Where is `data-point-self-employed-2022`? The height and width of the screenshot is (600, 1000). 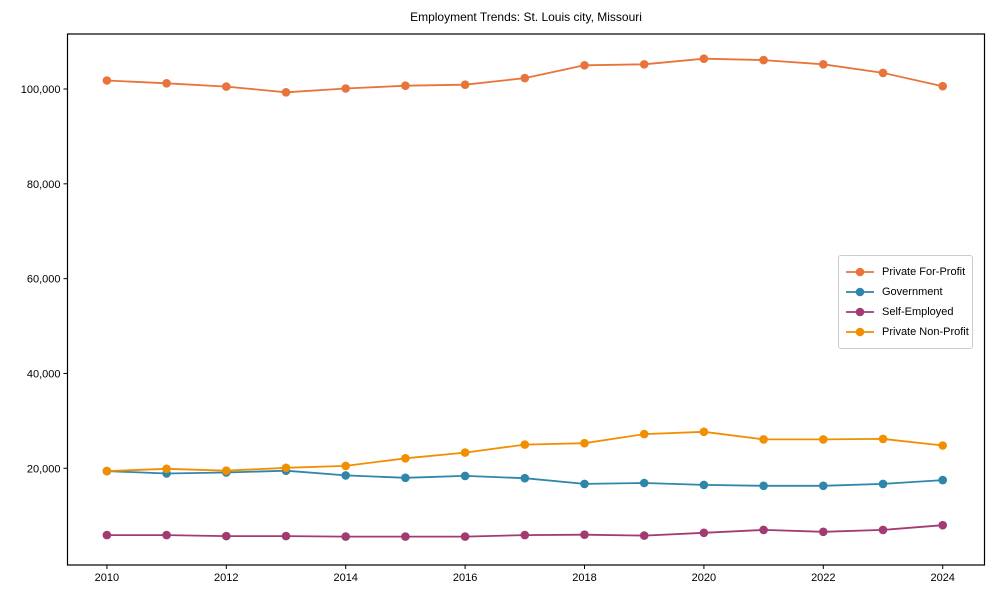
data-point-self-employed-2022 is located at coordinates (823, 532).